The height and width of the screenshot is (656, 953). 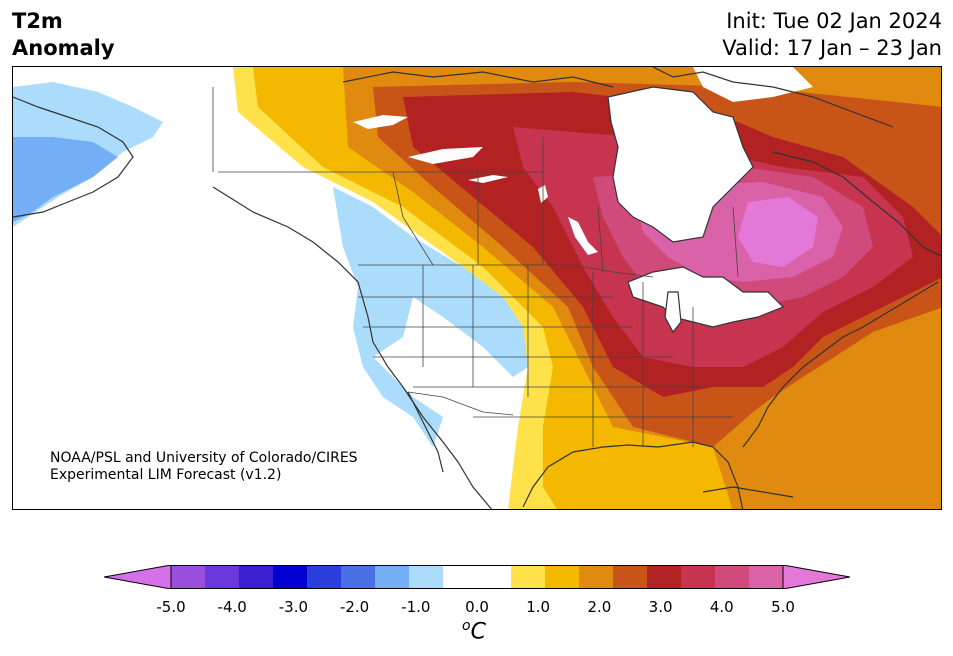 I want to click on baffin-coast, so click(x=773, y=97).